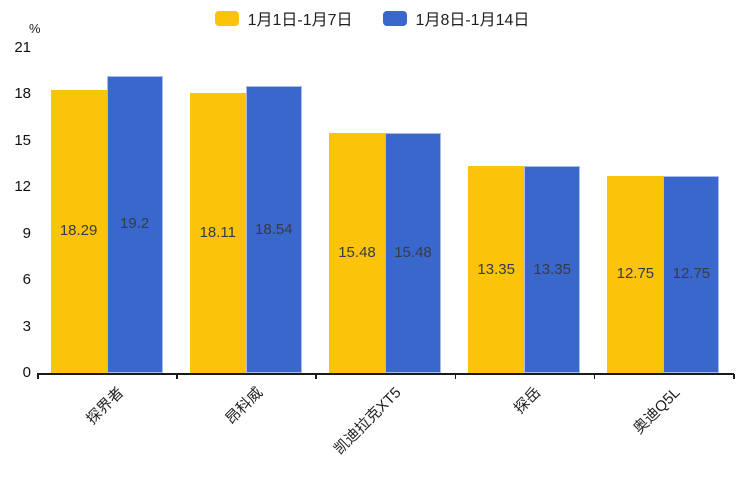  I want to click on bar-series2-昂科威, so click(273, 229).